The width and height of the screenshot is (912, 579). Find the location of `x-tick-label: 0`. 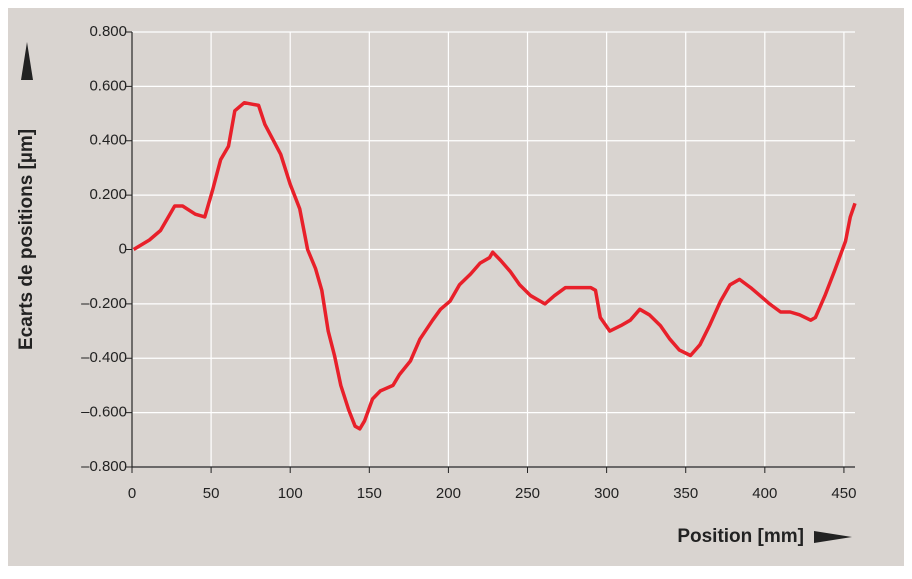

x-tick-label: 0 is located at coordinates (132, 493).